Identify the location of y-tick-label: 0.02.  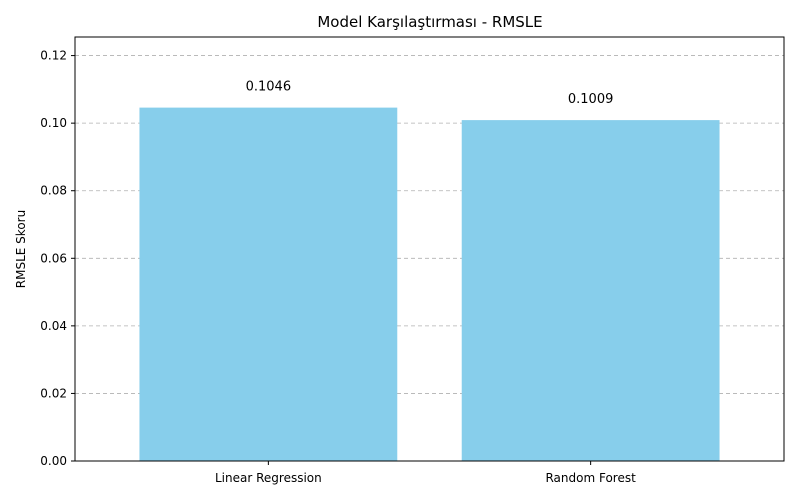
(53, 393).